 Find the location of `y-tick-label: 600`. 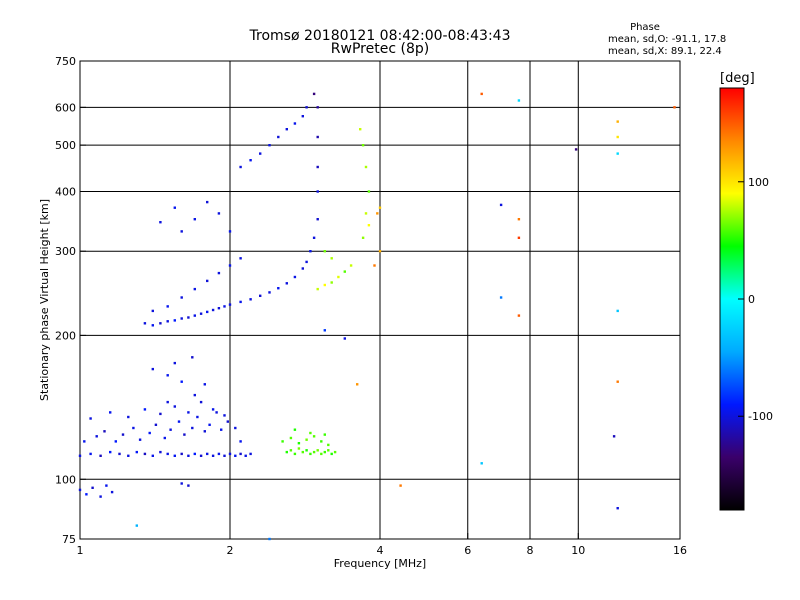

y-tick-label: 600 is located at coordinates (65, 107).